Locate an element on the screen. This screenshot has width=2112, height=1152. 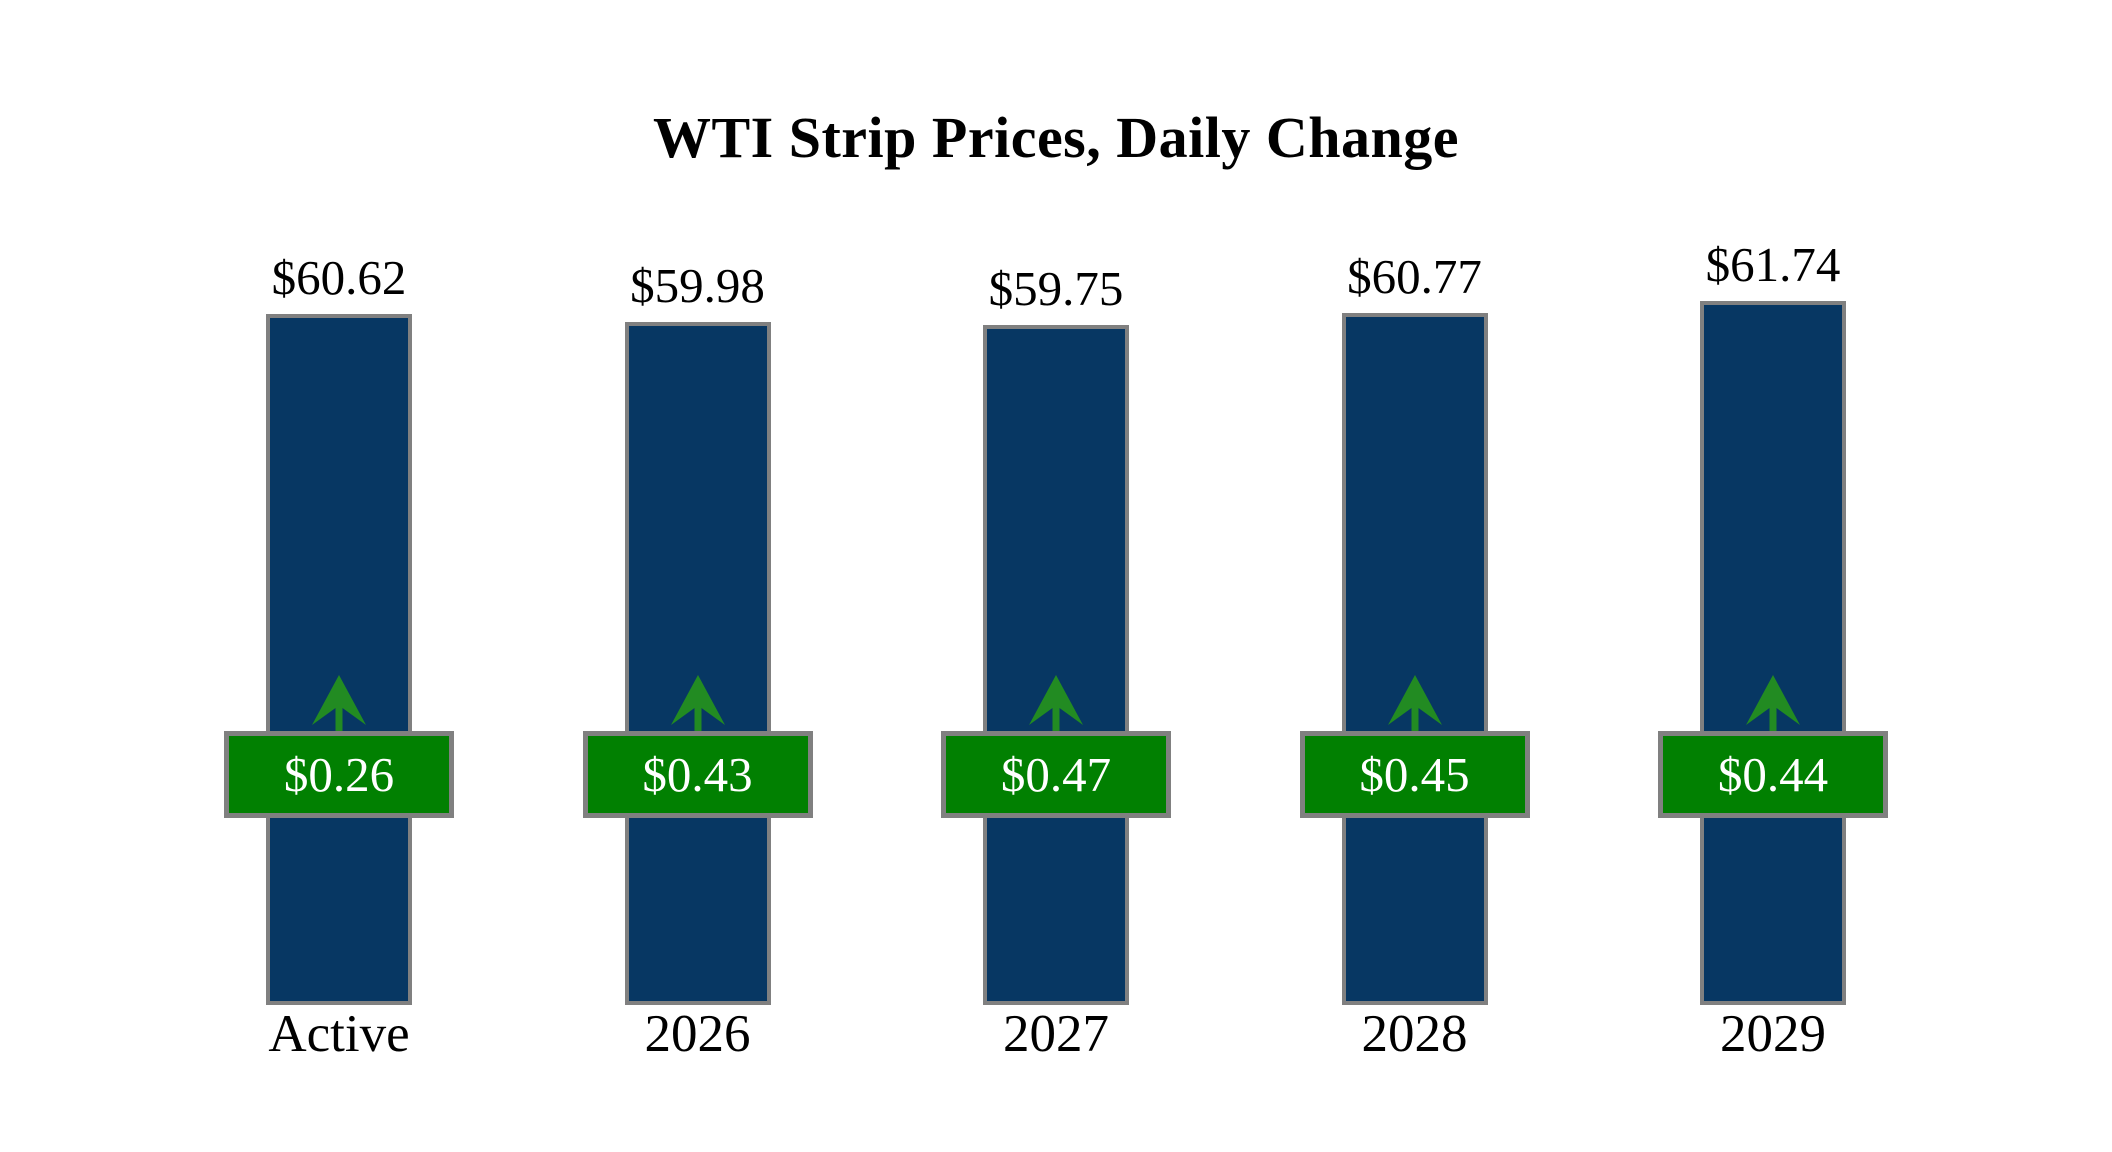
strip-price-label: $60.62 is located at coordinates (339, 278).